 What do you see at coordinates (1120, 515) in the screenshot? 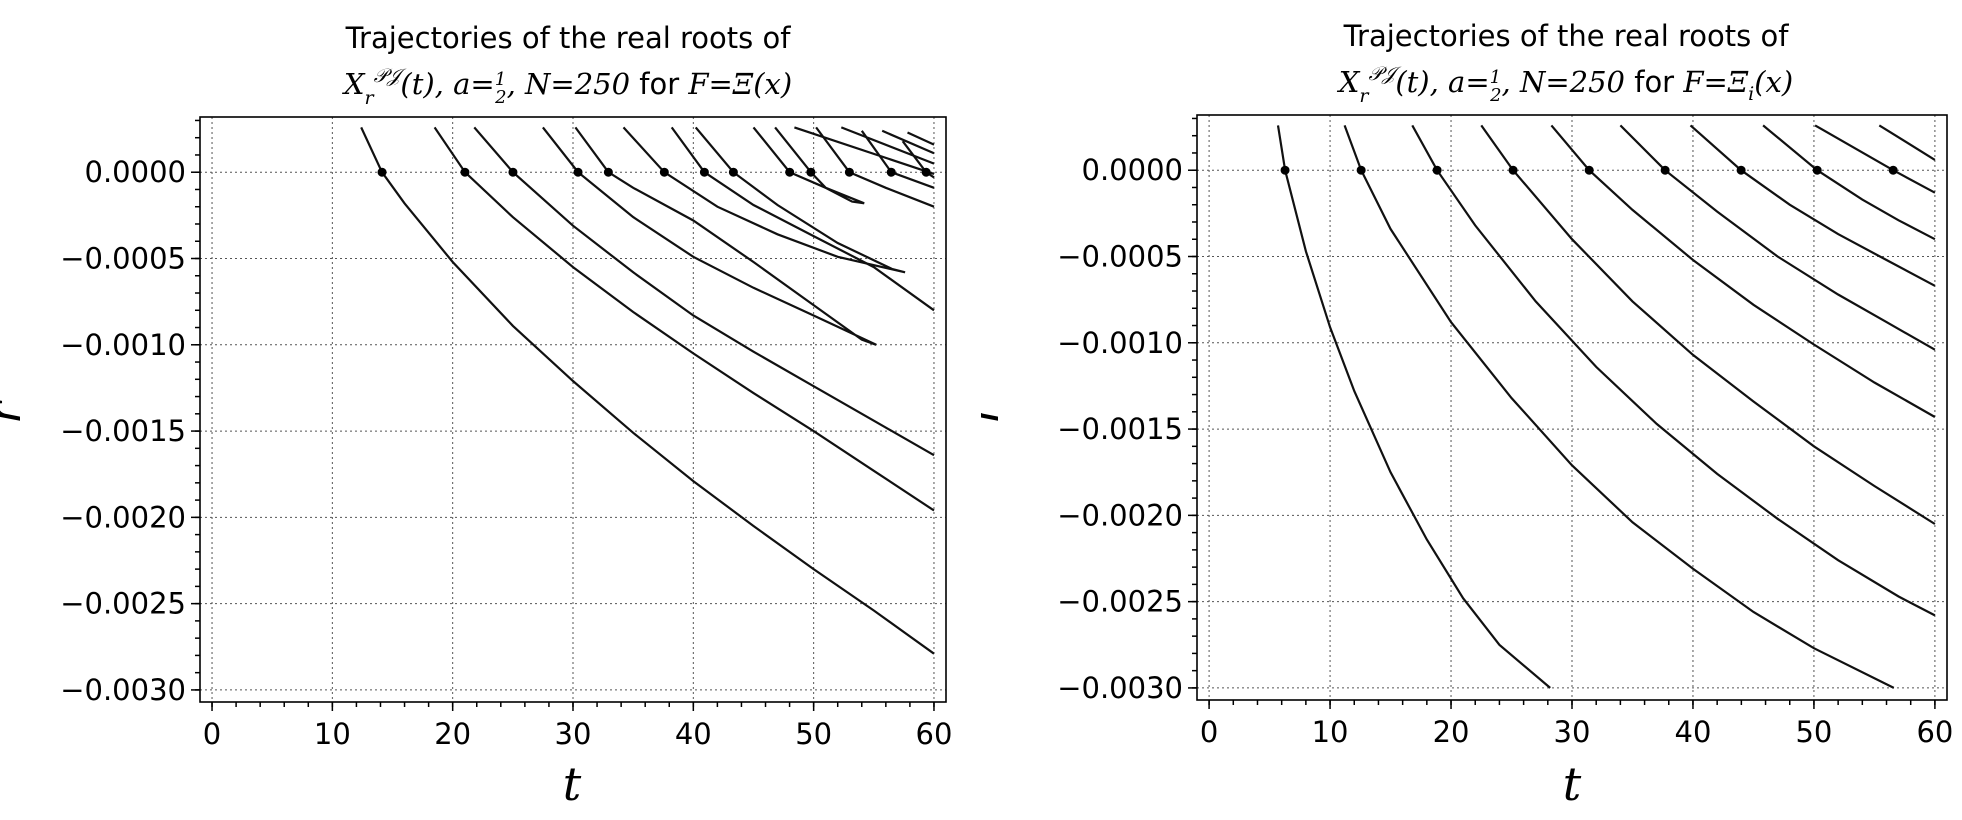
I see `right-y-tick-label-4: −0.0020` at bounding box center [1120, 515].